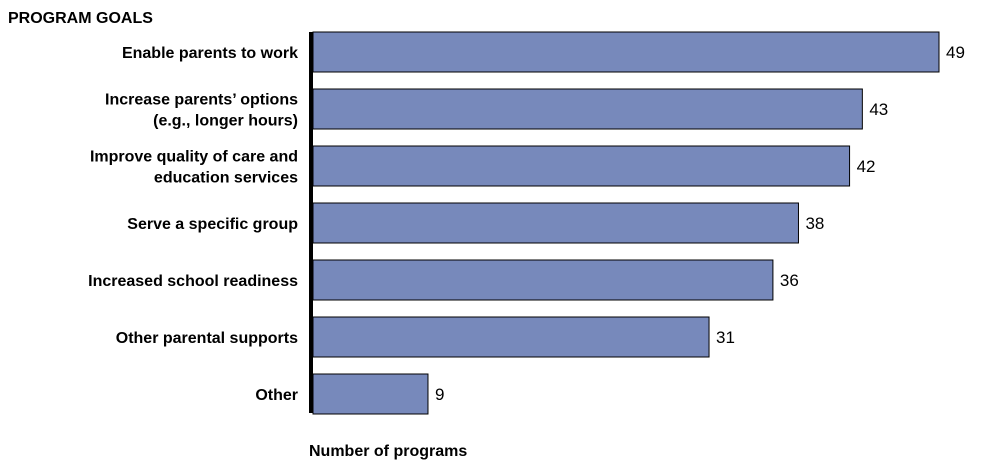  I want to click on bar-value-label: 36, so click(789, 280).